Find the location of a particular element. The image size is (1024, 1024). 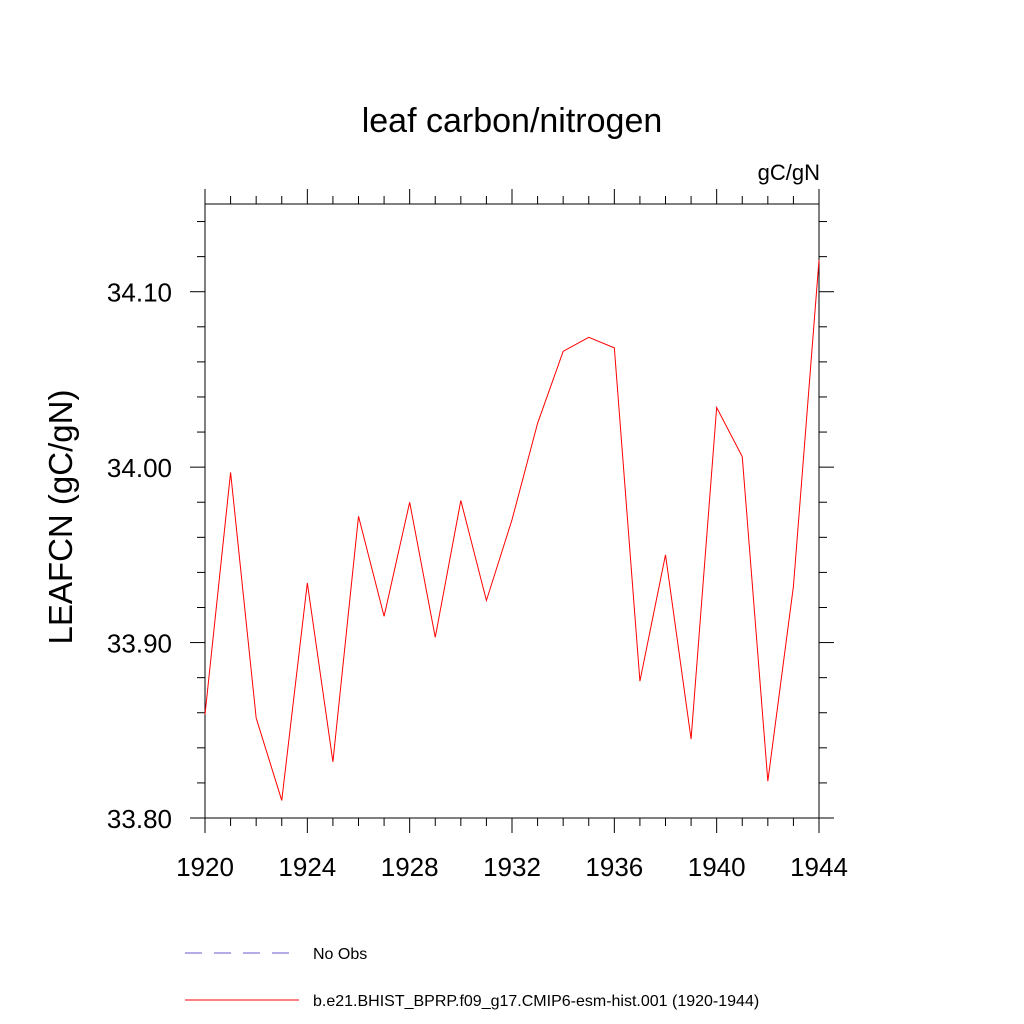

x-tick-label: 1932 is located at coordinates (512, 867).